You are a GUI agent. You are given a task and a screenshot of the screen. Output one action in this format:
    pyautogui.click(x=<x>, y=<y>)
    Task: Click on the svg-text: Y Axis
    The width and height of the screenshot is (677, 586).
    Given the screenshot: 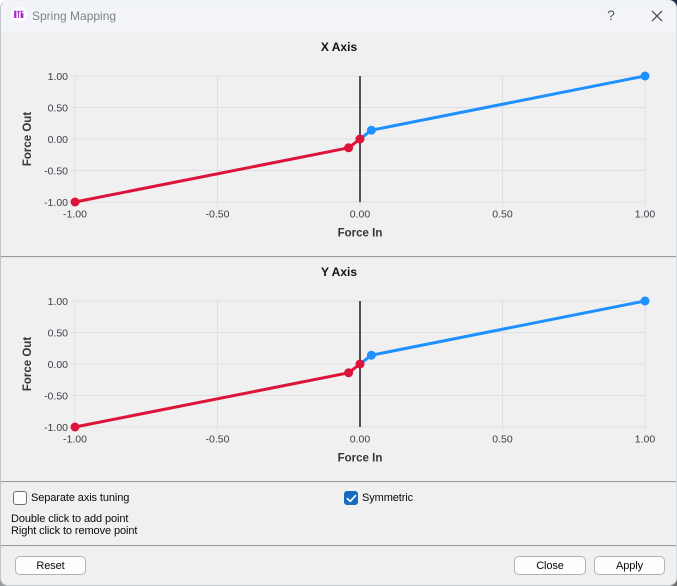 What is the action you would take?
    pyautogui.click(x=339, y=272)
    